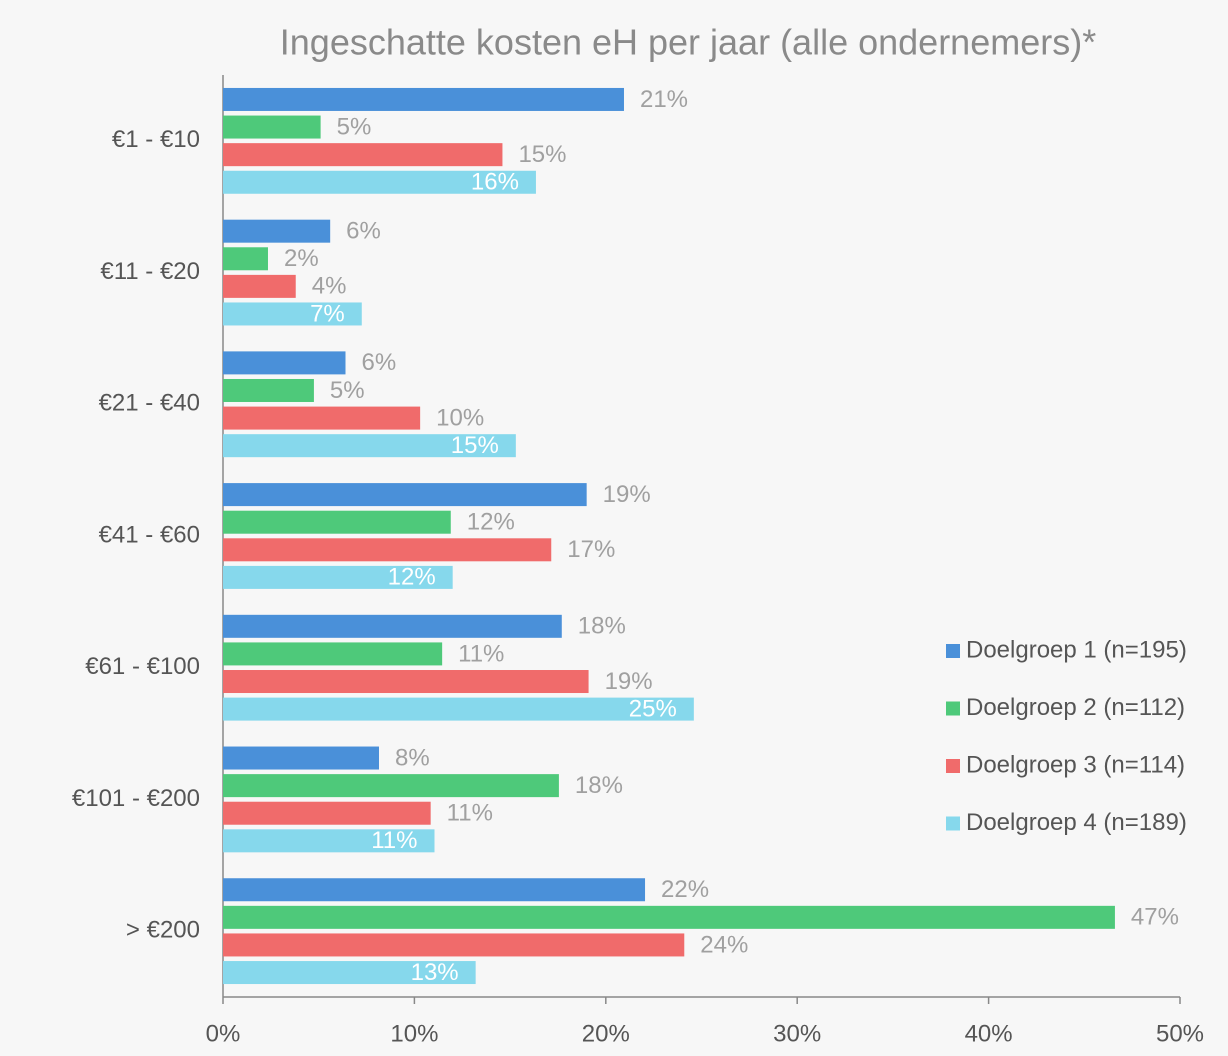 This screenshot has height=1056, width=1228. I want to click on data-label: 8%, so click(412, 757).